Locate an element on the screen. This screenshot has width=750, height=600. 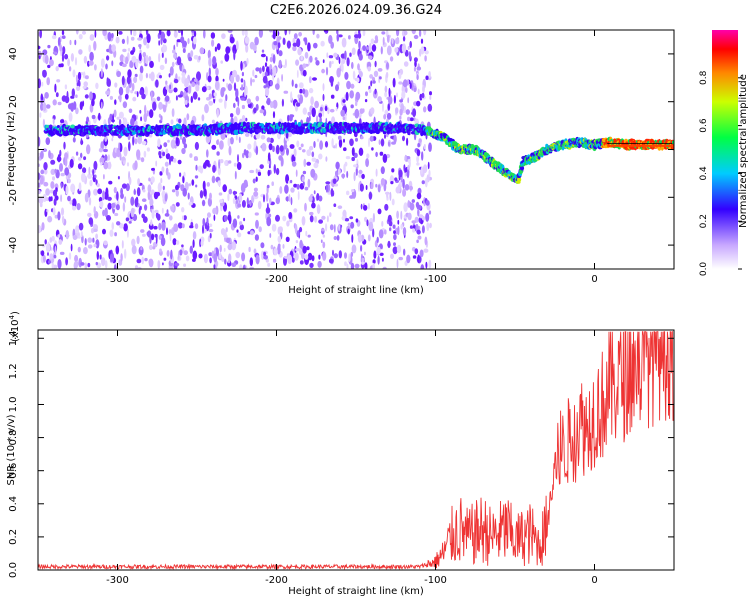
colorbar-gradient is located at coordinates (725, 149).